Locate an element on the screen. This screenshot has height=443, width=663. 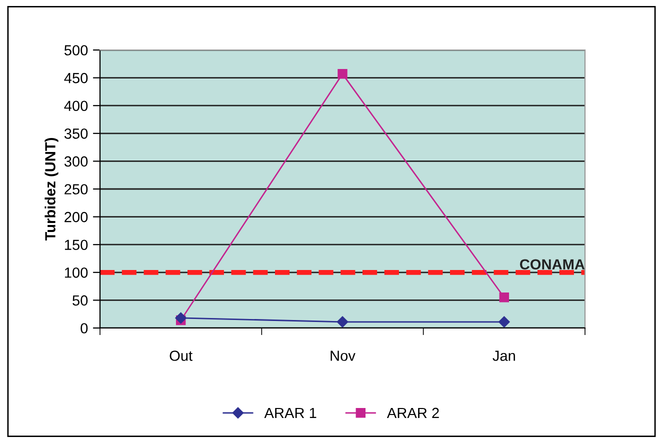
ref-line-label: CONAMA is located at coordinates (552, 264).